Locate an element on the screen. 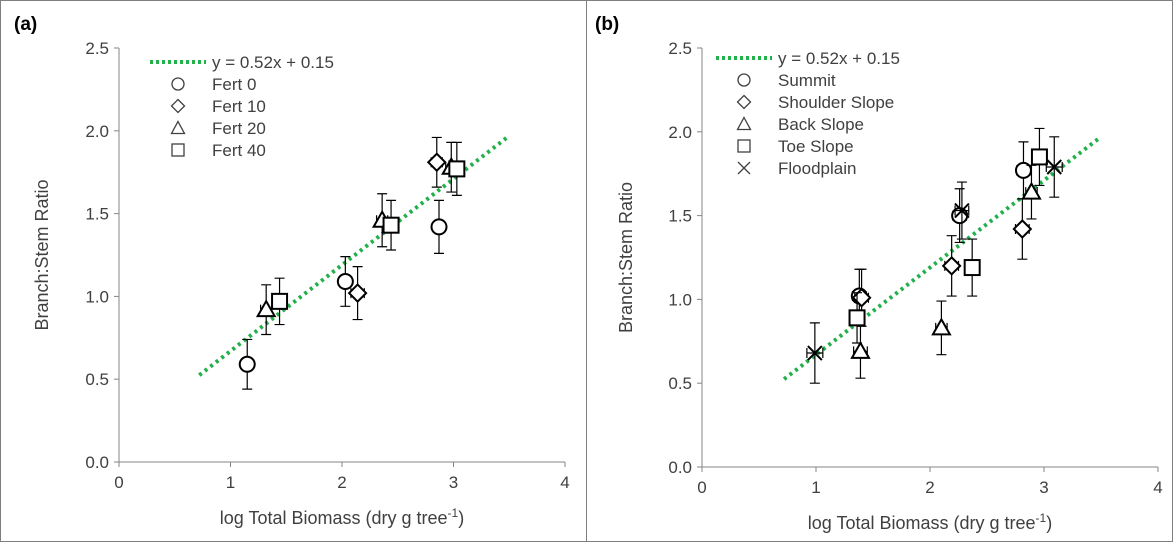 The image size is (1173, 543). legend-series-label: Shoulder Slope is located at coordinates (836, 102).